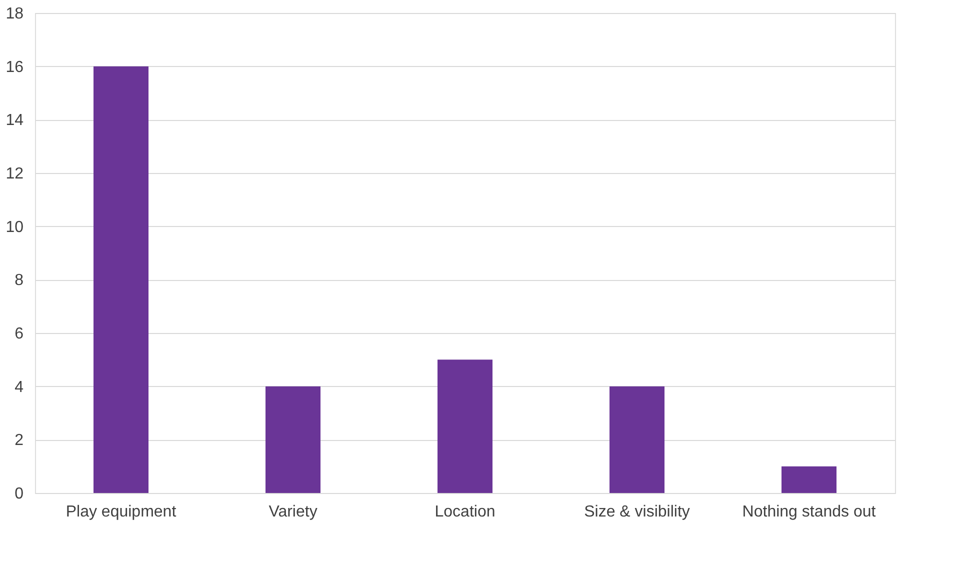 The width and height of the screenshot is (954, 583). What do you see at coordinates (15, 121) in the screenshot?
I see `y-tick-label: 14` at bounding box center [15, 121].